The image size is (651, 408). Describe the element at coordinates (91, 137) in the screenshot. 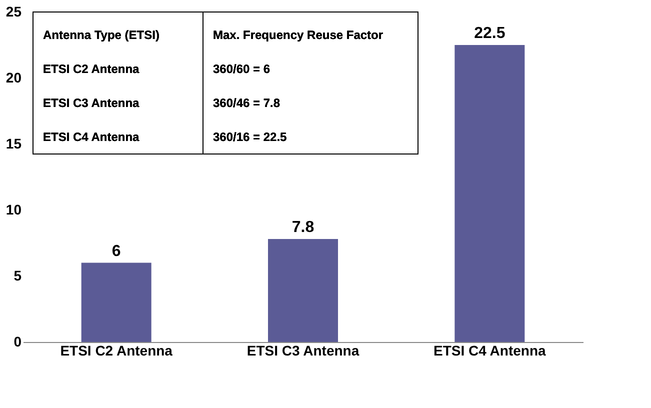

I see `annotation: ETSI C4 Antenna` at that location.